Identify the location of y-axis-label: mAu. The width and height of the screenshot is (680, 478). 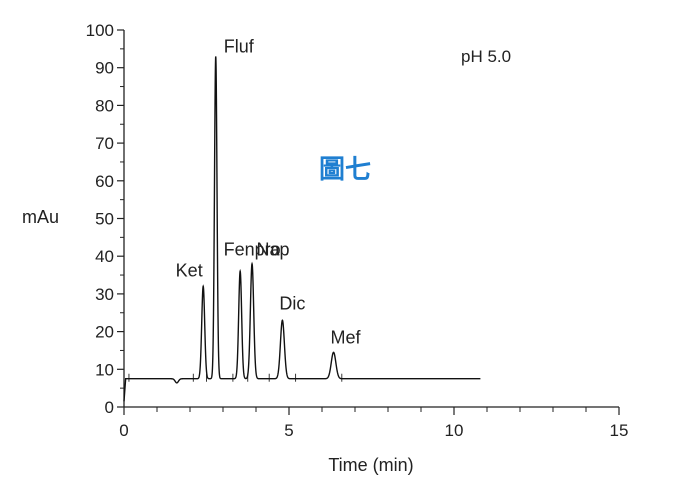
(40, 217).